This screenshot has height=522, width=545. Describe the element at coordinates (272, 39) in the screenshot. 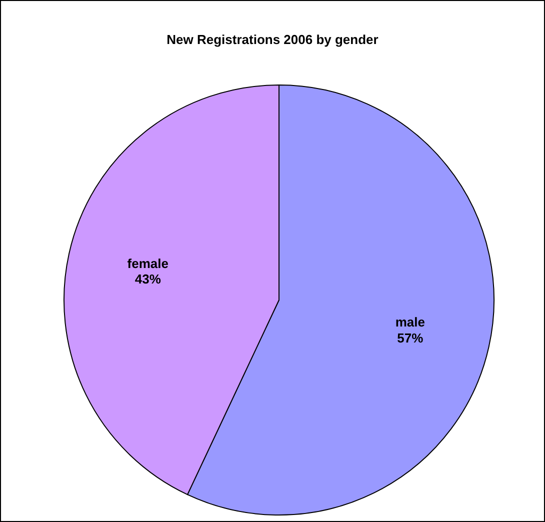

I see `chart-title: New Registrations 2006 by gender` at that location.